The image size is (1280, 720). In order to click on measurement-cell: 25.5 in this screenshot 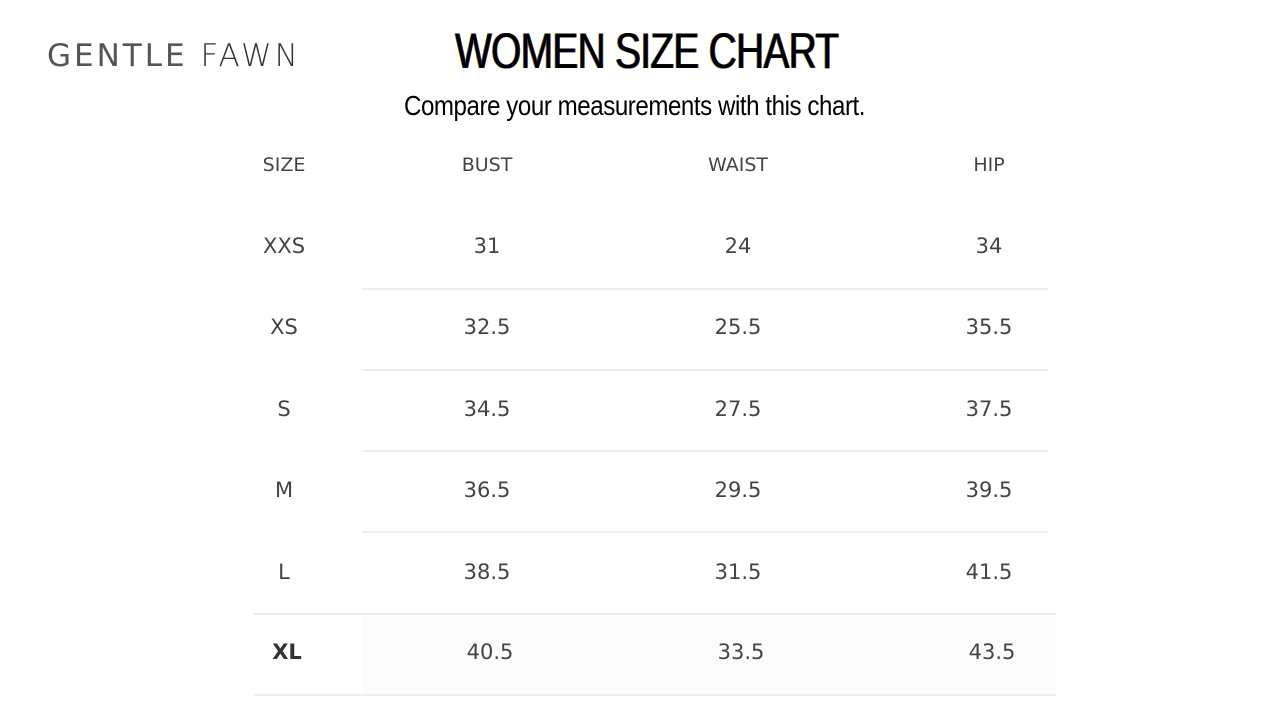, I will do `click(738, 327)`.